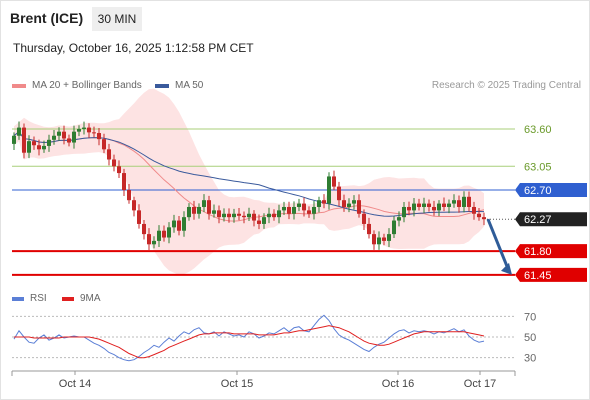 This screenshot has width=590, height=400. I want to click on x-tick-label: Oct 16, so click(398, 384).